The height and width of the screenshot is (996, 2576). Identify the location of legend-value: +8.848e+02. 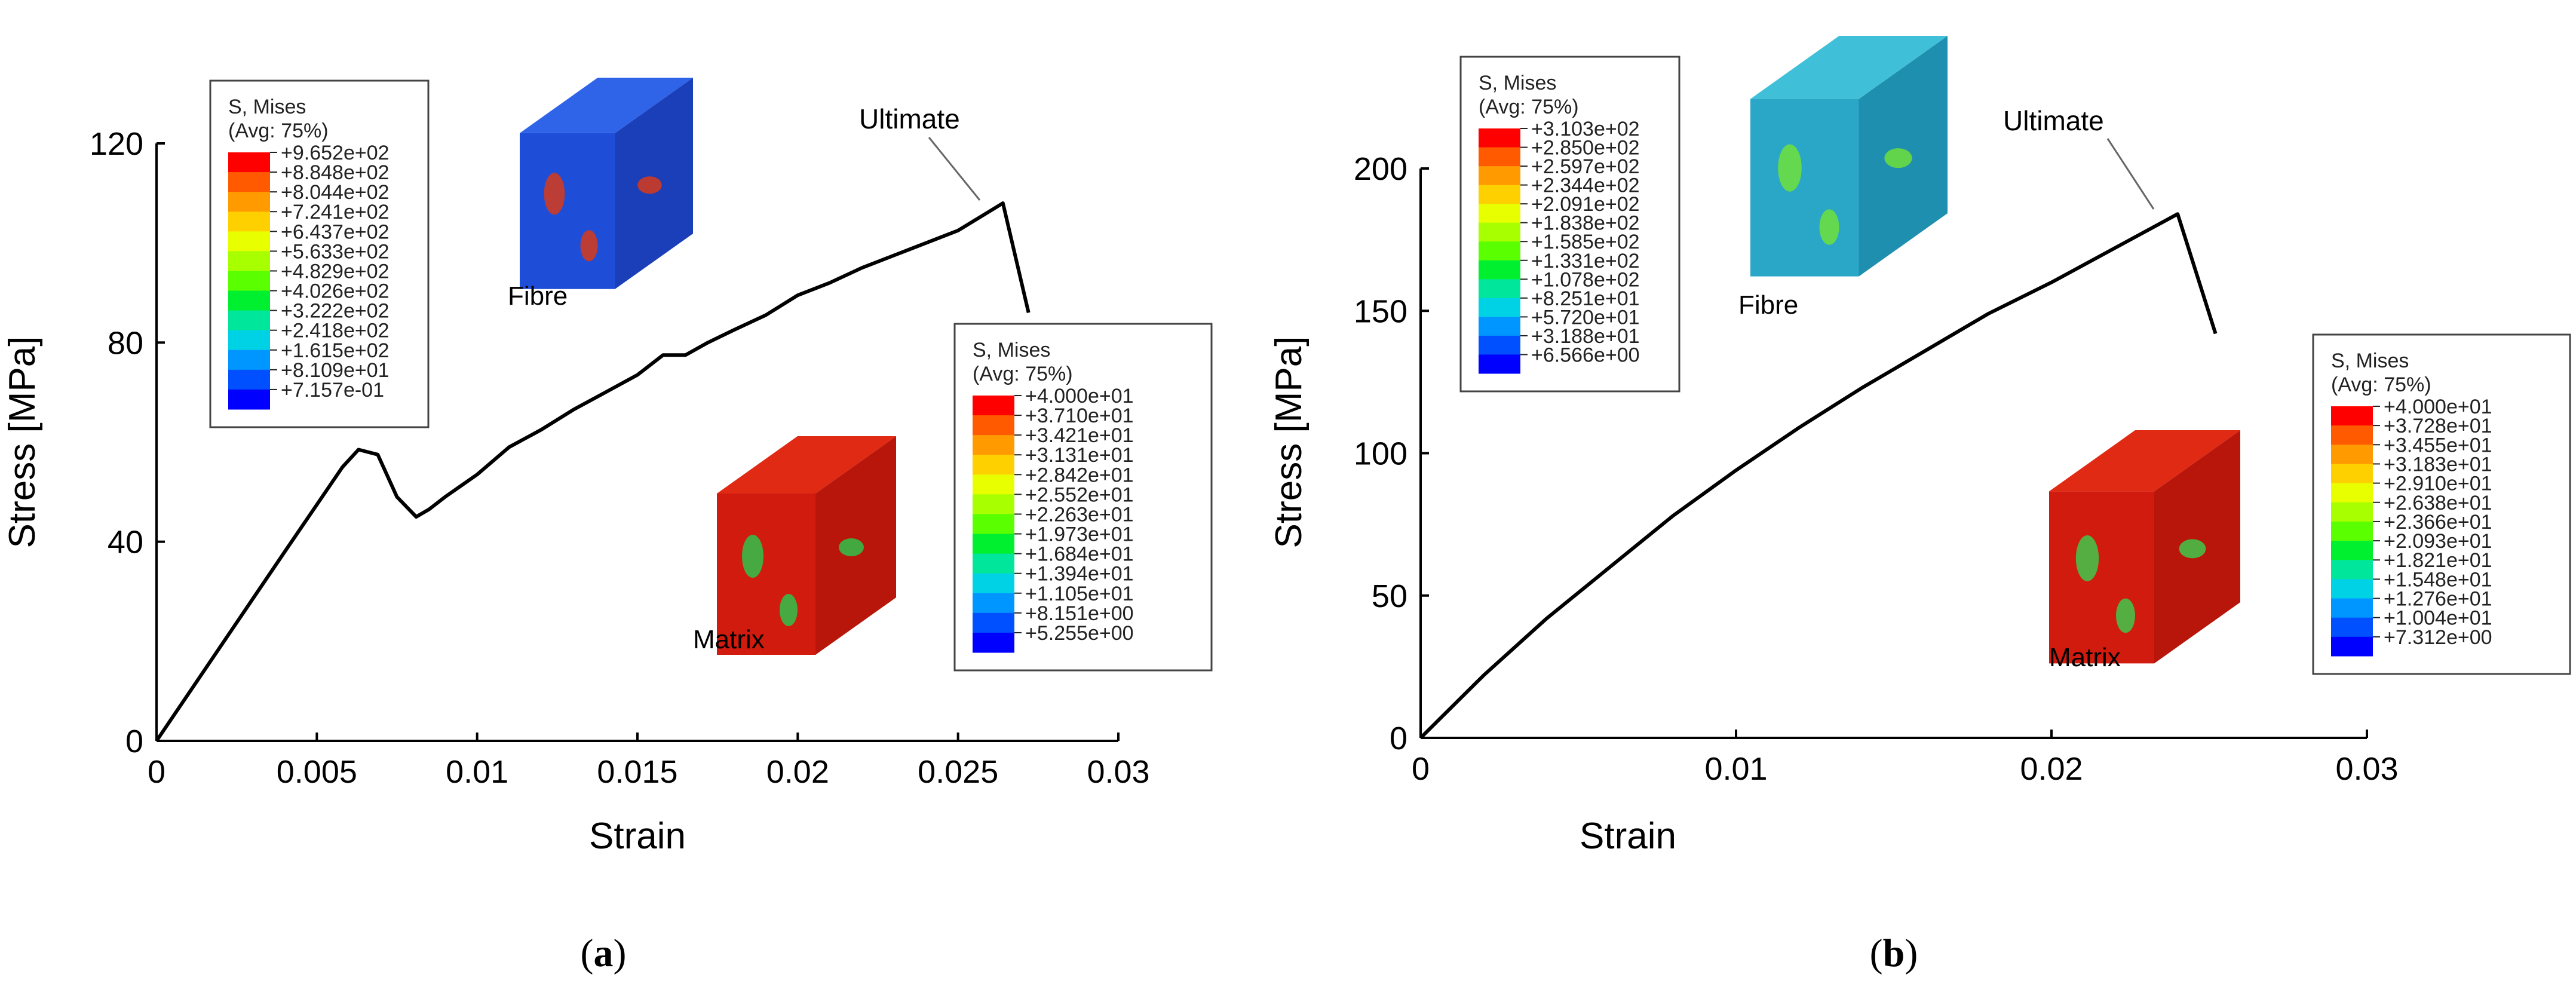
(335, 172).